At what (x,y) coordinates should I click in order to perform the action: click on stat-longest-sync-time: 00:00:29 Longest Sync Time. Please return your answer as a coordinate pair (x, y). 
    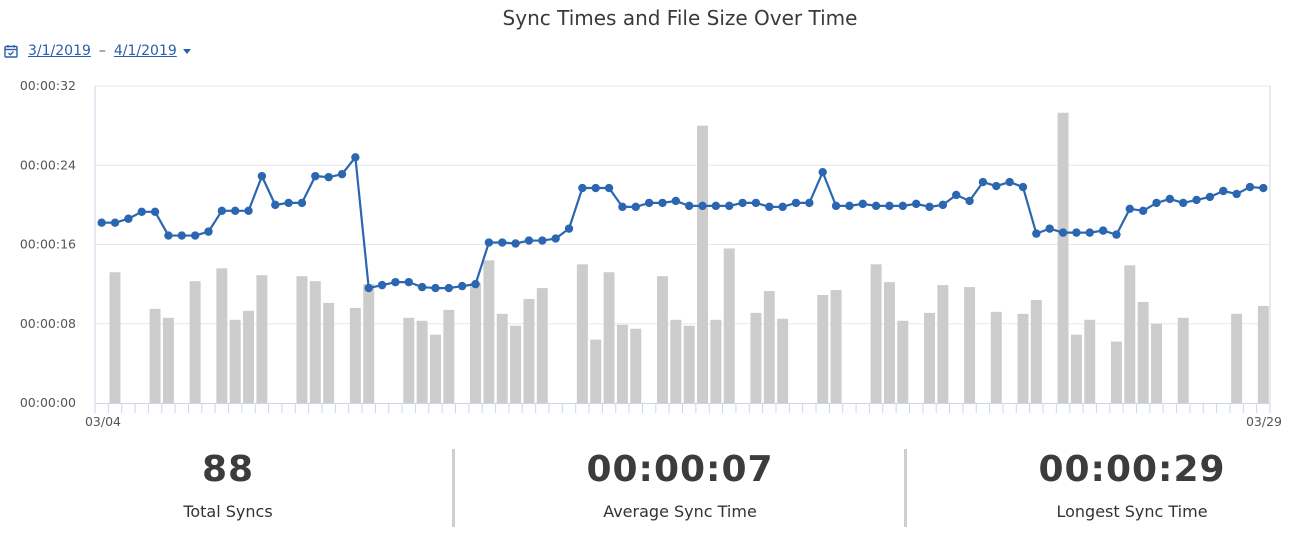
    Looking at the image, I should click on (1107, 483).